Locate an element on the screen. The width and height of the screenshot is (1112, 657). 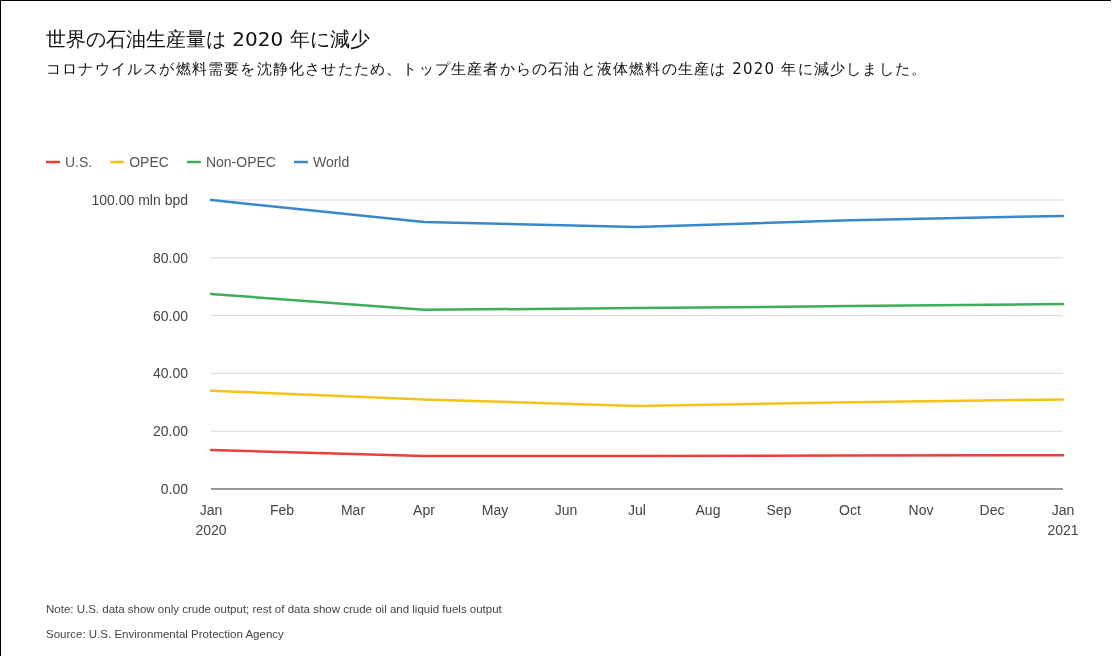
x-tick-label: Oct is located at coordinates (850, 510).